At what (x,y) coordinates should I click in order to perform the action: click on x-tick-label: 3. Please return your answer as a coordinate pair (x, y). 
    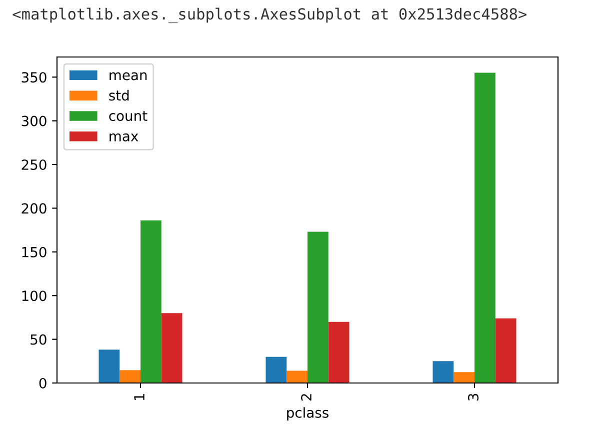
    Looking at the image, I should click on (473, 397).